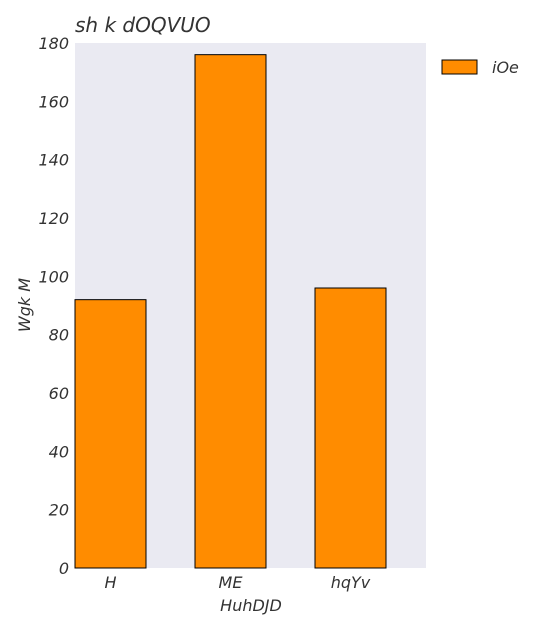 This screenshot has width=553, height=632. What do you see at coordinates (53, 276) in the screenshot?
I see `y-tick-label-100: 100` at bounding box center [53, 276].